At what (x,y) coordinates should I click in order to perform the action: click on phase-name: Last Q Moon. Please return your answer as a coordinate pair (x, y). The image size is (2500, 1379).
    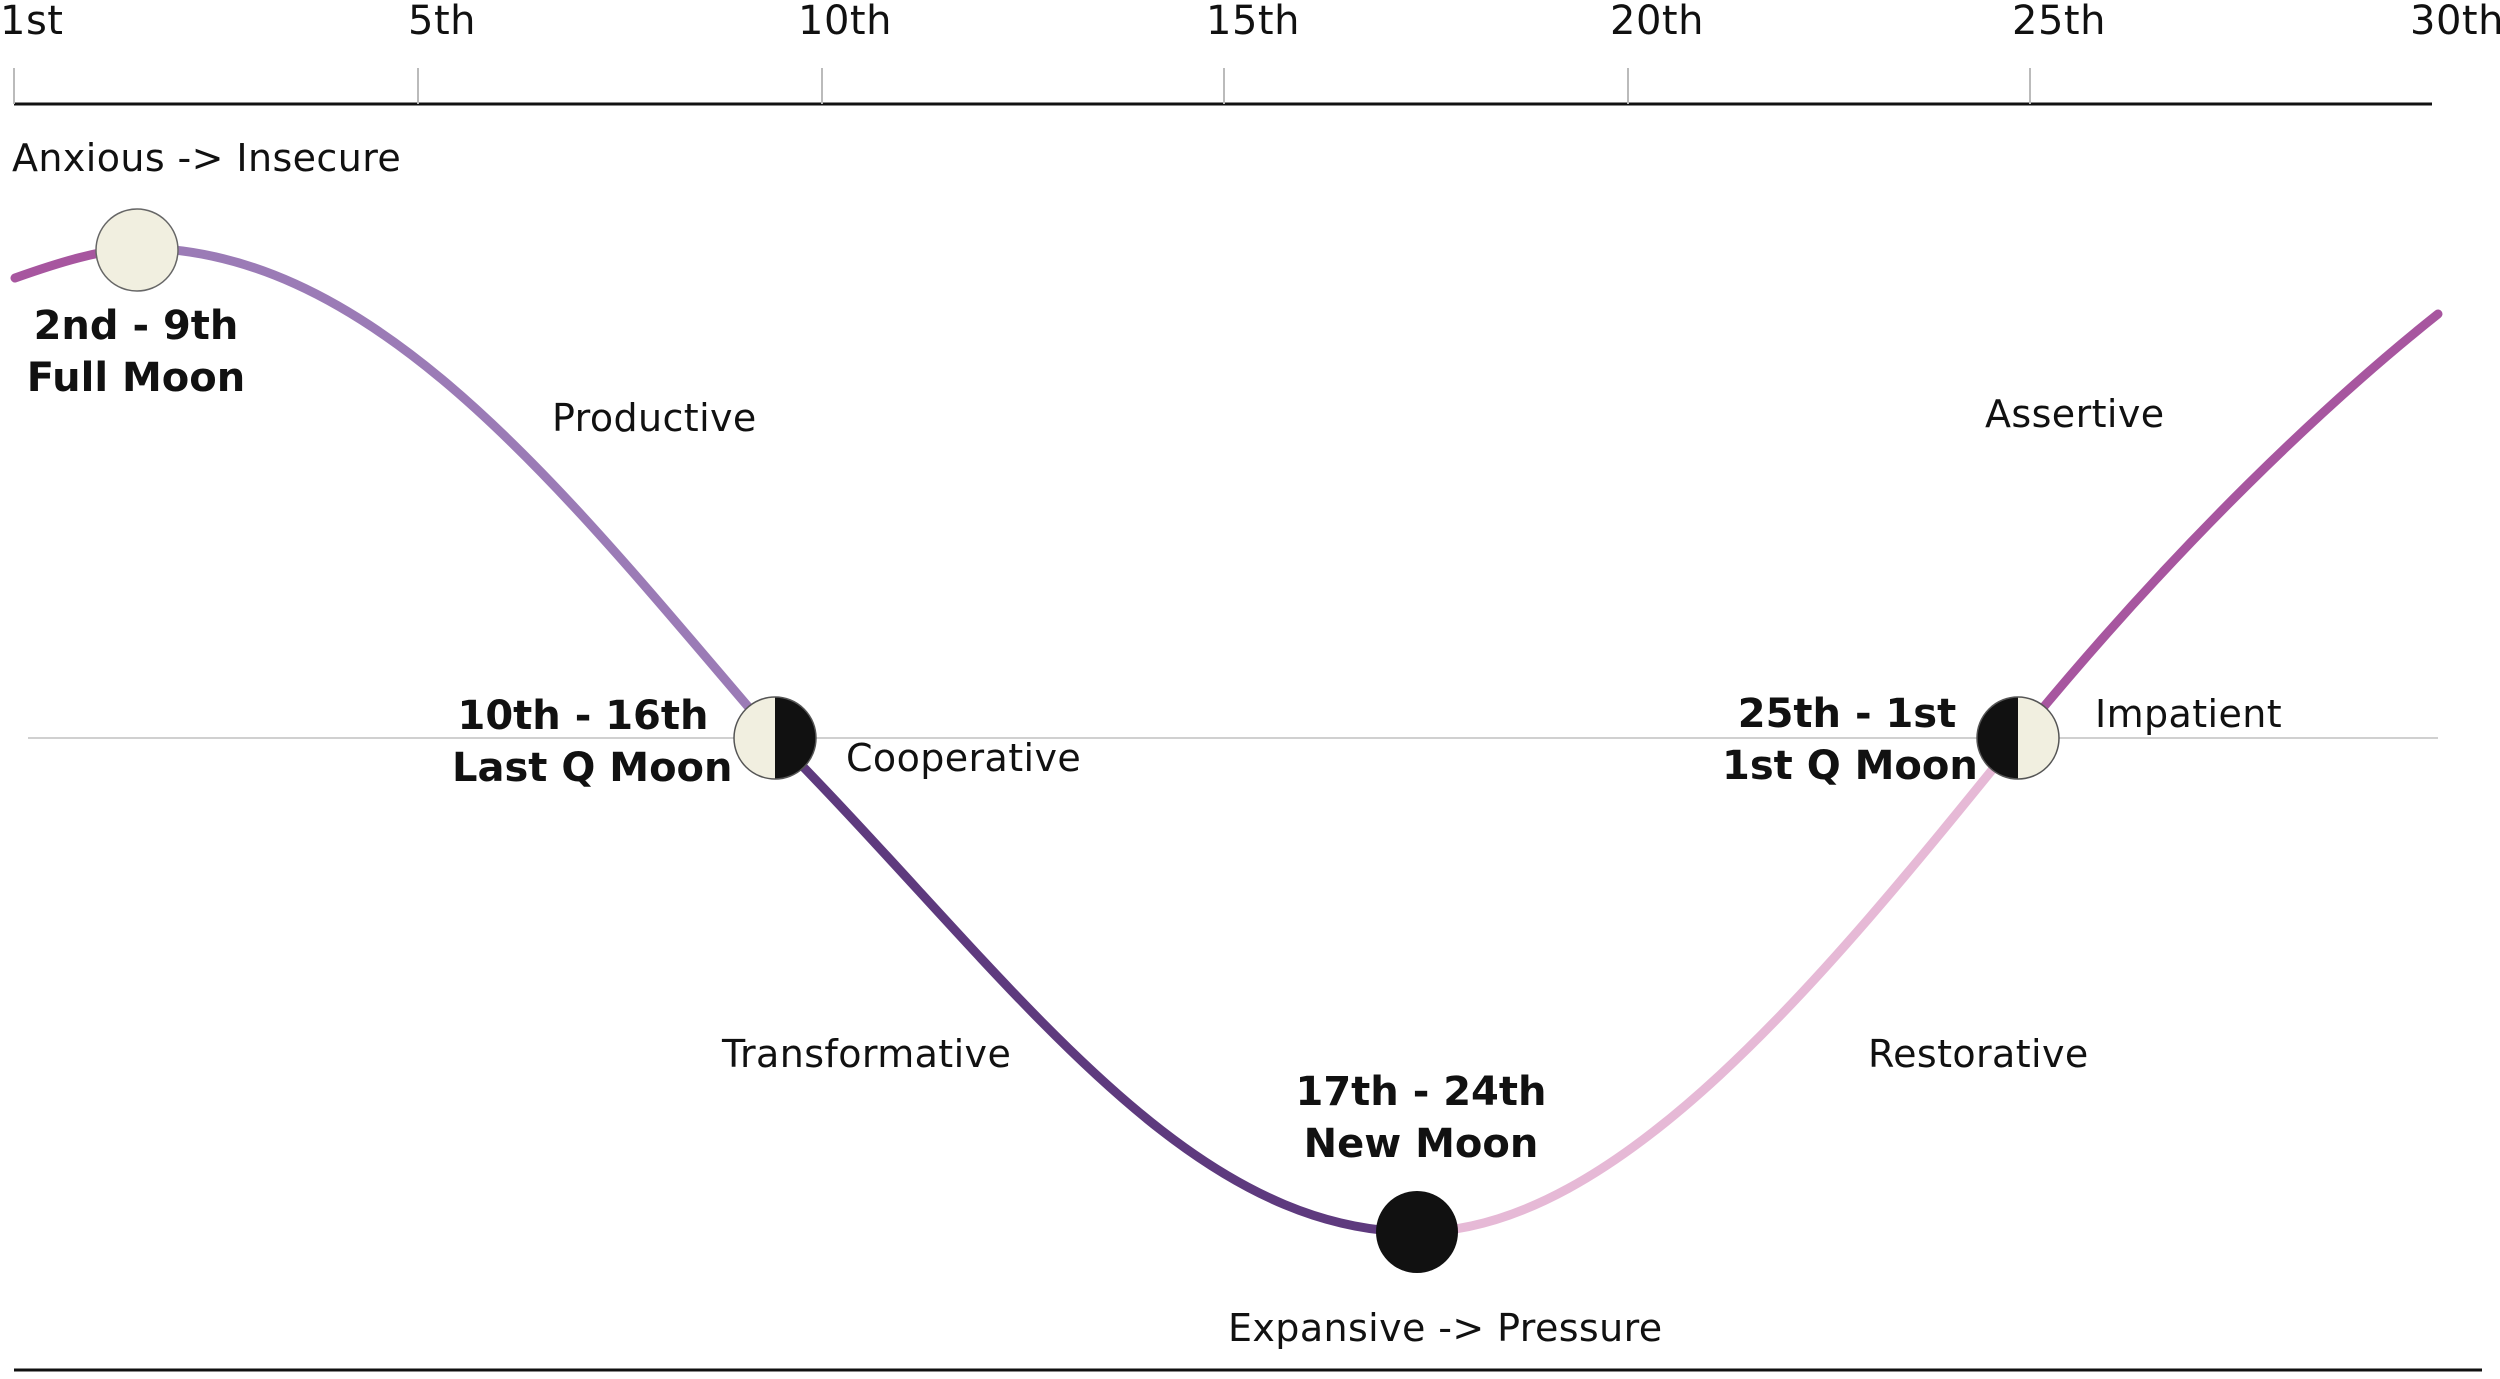
    Looking at the image, I should click on (592, 768).